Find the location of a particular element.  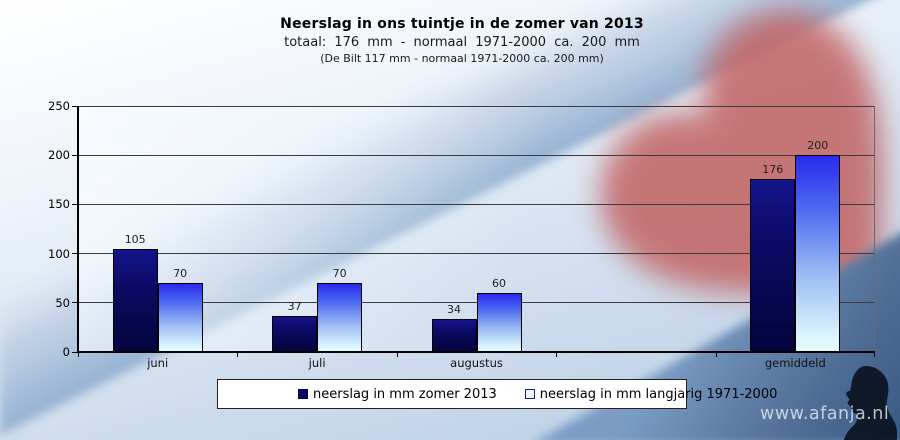

person-silhouette is located at coordinates (870, 403).